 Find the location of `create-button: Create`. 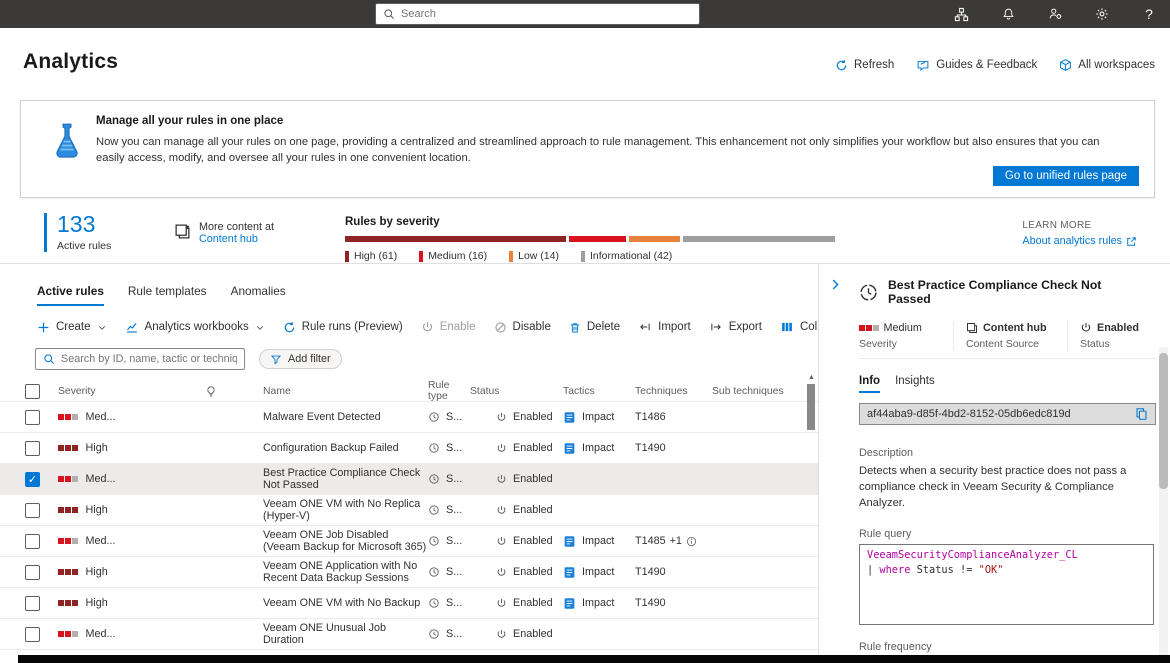

create-button: Create is located at coordinates (72, 327).